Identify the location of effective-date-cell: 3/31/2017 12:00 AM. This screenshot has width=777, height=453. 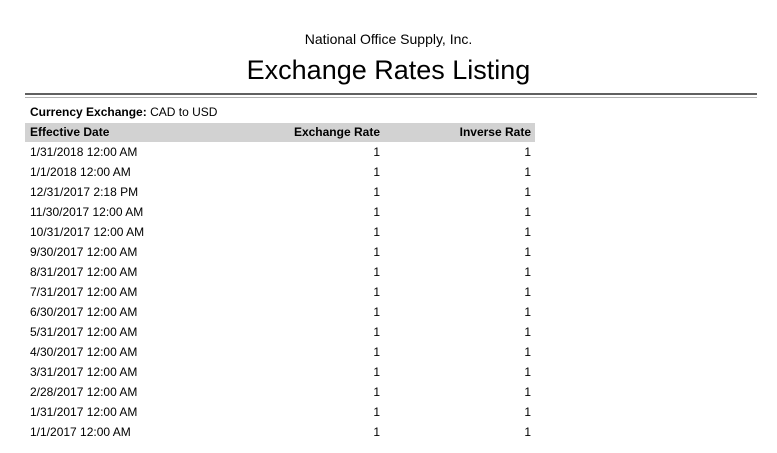
(84, 372).